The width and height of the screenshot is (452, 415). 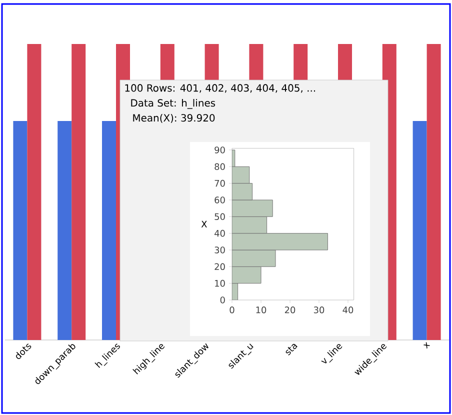 I want to click on y-tick-label: 50, so click(x=219, y=216).